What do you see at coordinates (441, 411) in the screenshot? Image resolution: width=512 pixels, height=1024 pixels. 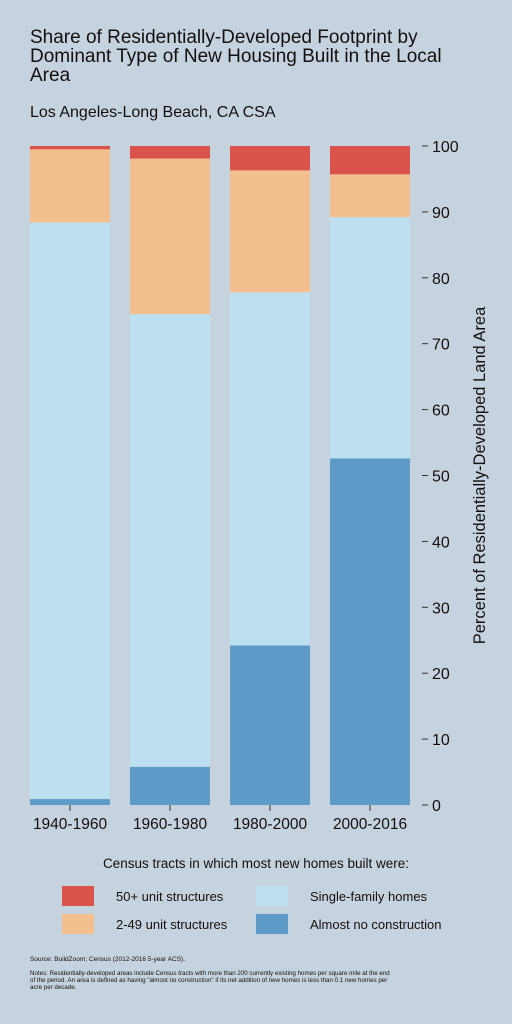 I see `y-tick-label-6: 60` at bounding box center [441, 411].